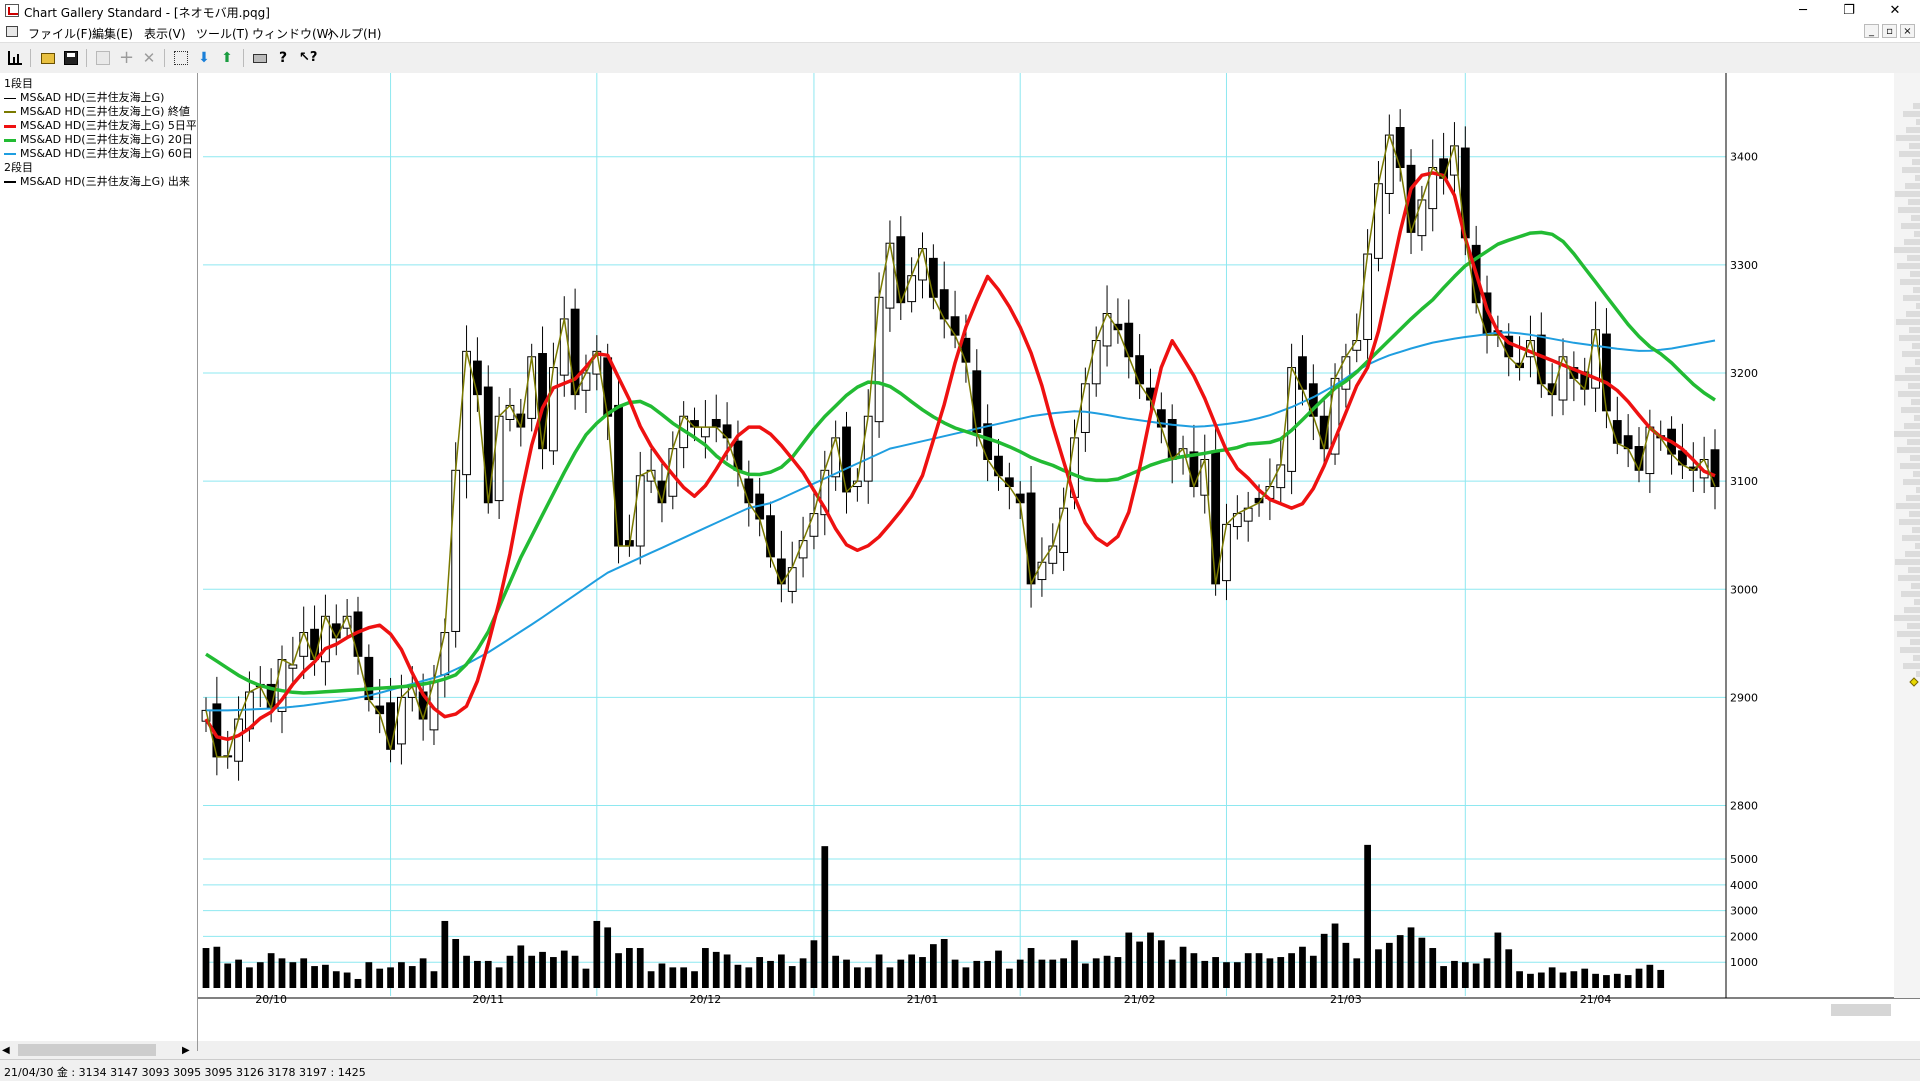 This screenshot has height=1081, width=1920. What do you see at coordinates (1744, 589) in the screenshot?
I see `price-tick-label: 3000` at bounding box center [1744, 589].